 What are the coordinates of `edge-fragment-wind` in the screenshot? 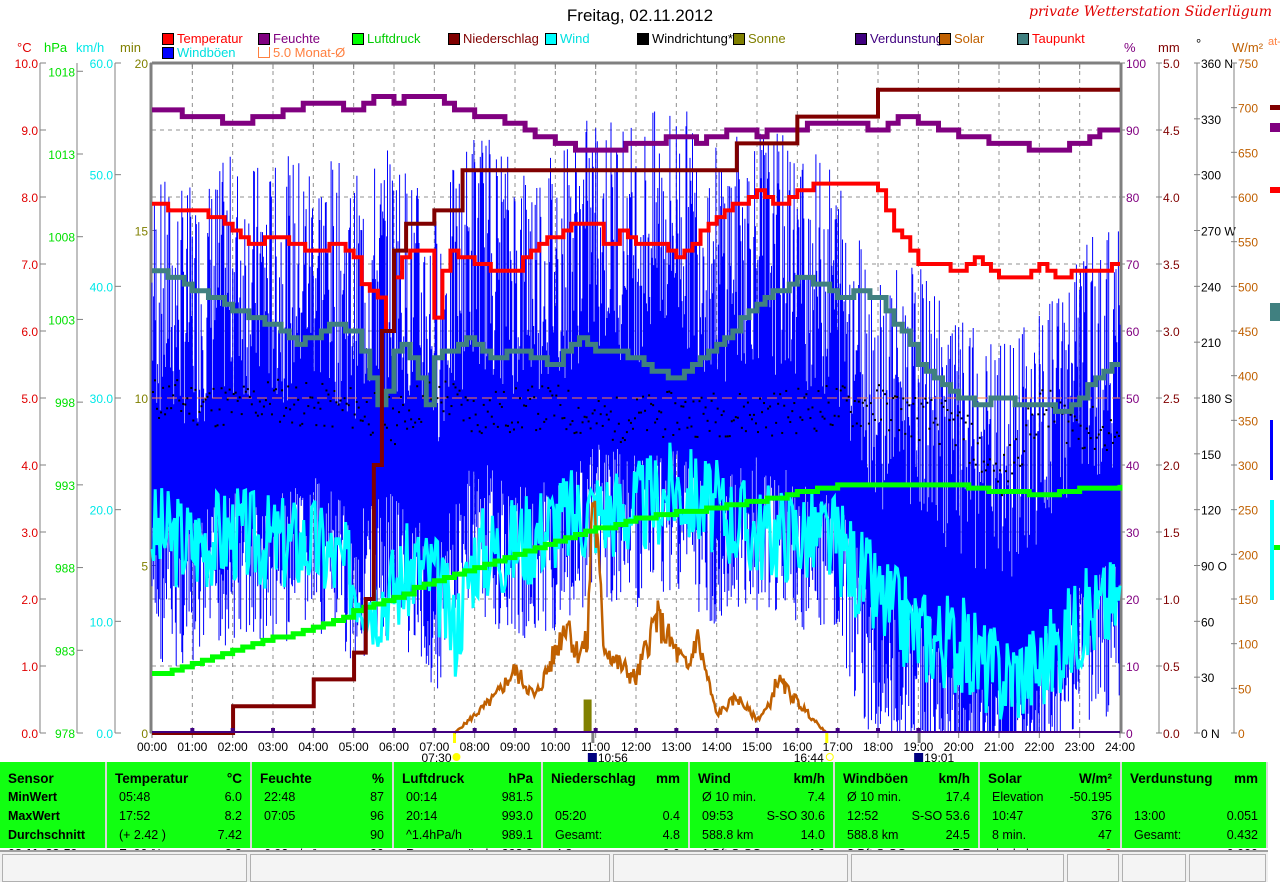 It's located at (1272, 550).